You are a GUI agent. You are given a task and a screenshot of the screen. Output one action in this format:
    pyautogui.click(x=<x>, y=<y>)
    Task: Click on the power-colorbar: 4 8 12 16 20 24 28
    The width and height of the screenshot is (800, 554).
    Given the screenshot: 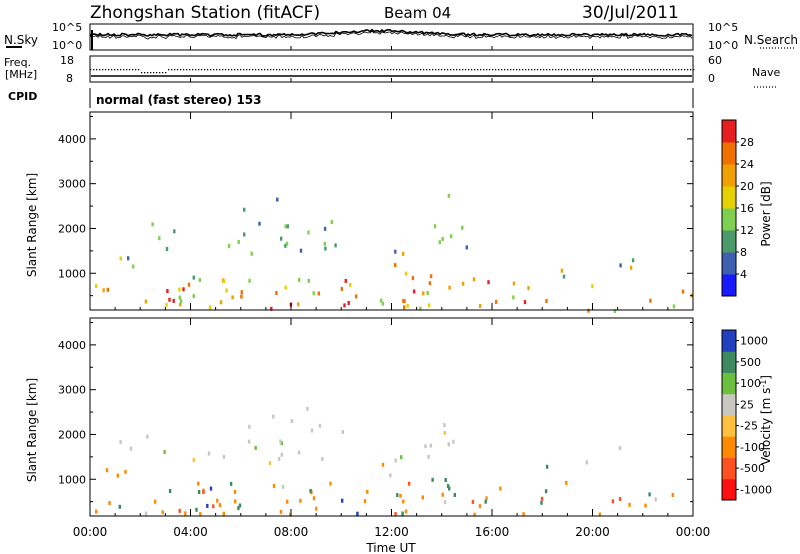 What is the action you would take?
    pyautogui.click(x=737, y=208)
    